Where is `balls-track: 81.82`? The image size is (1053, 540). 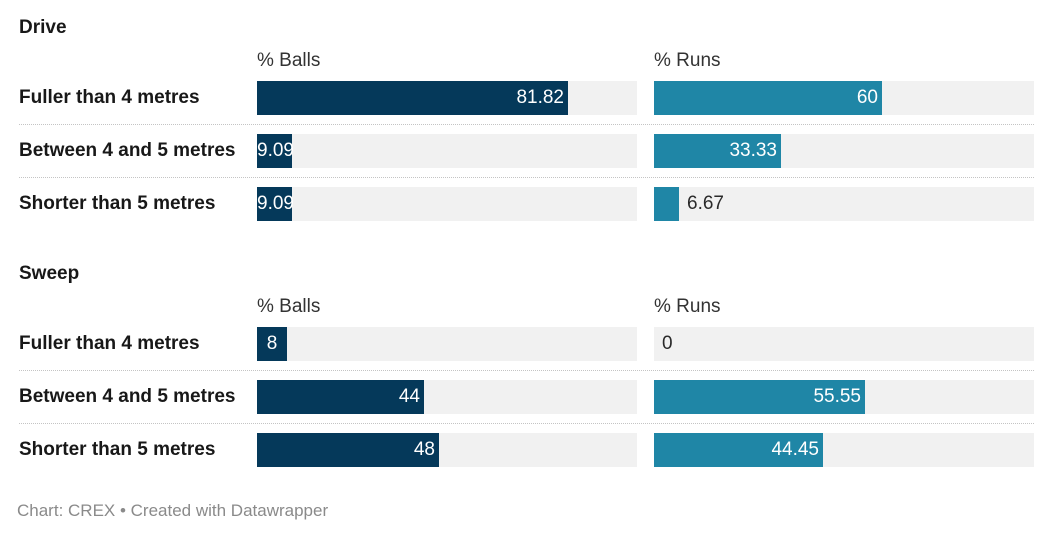 balls-track: 81.82 is located at coordinates (447, 98).